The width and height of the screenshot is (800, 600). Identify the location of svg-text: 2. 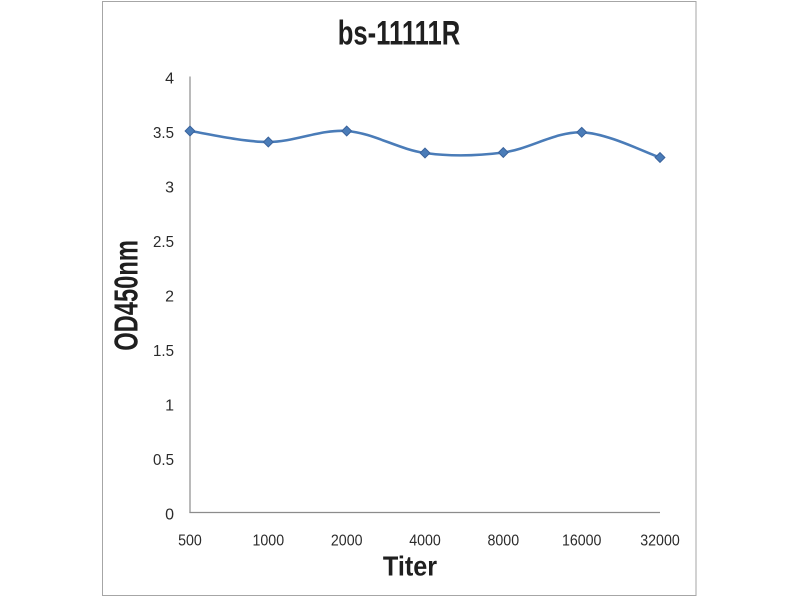
(169, 297).